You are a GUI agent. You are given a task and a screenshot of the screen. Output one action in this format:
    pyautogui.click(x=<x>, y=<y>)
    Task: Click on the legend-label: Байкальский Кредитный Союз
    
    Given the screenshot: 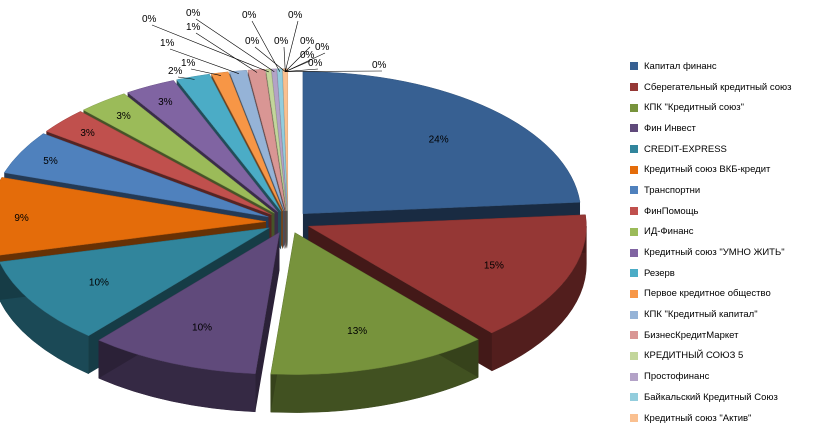 What is the action you would take?
    pyautogui.click(x=711, y=397)
    